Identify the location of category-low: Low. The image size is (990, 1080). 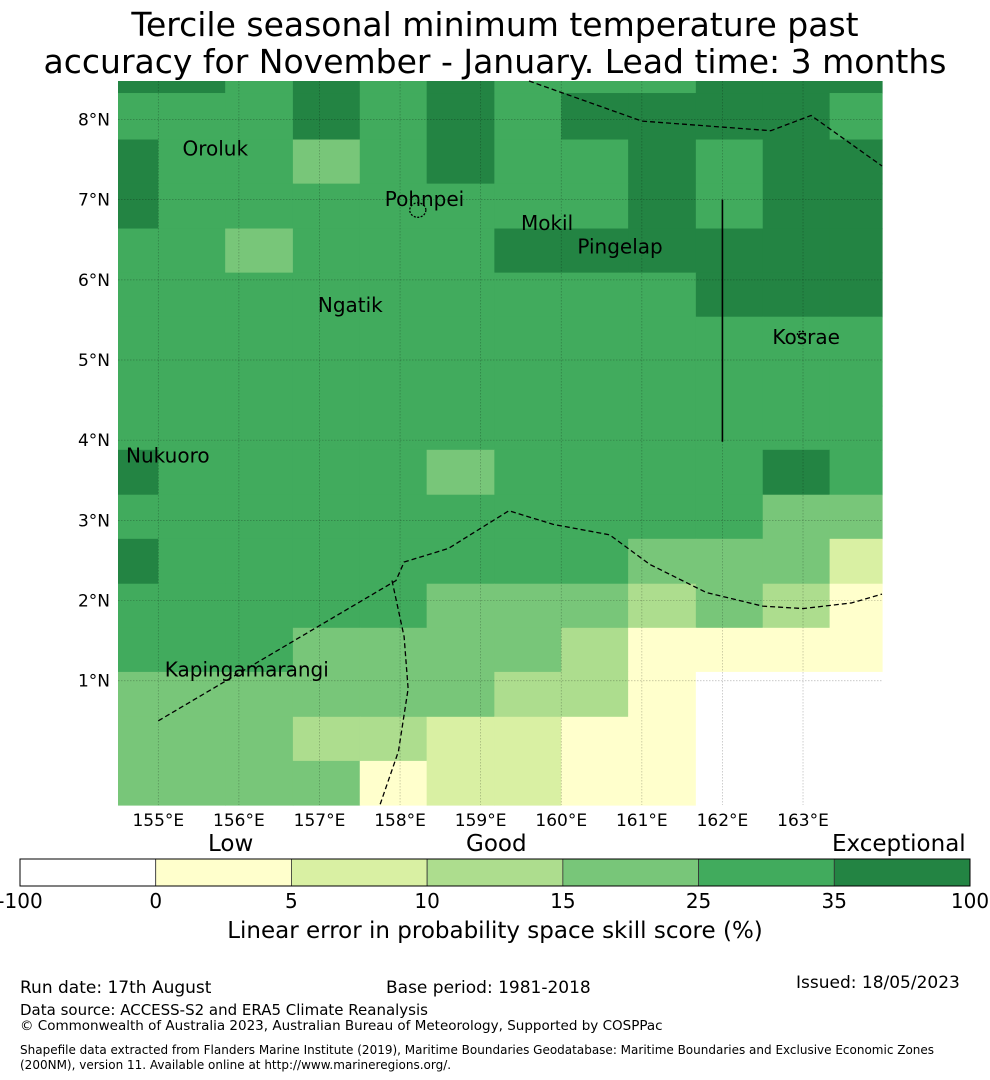
(231, 844).